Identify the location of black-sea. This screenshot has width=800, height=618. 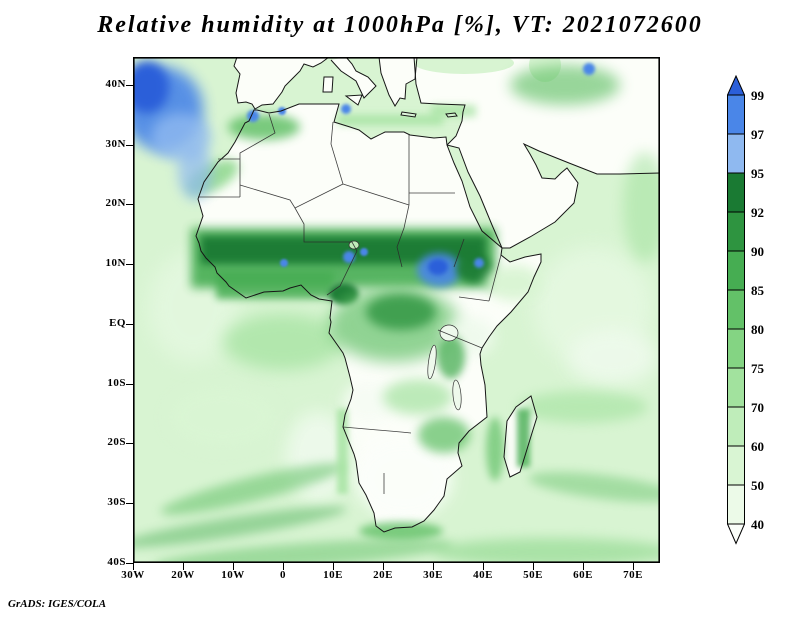
(464, 65).